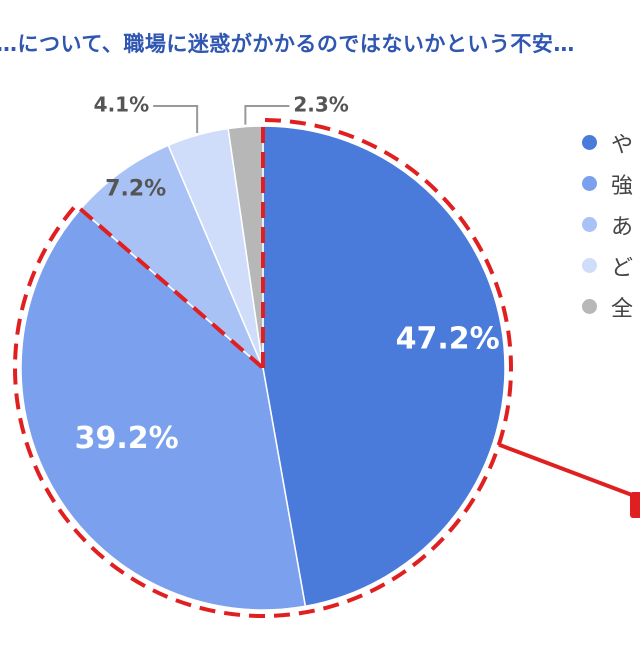 This screenshot has width=640, height=661. I want to click on data-label: 7.2%, so click(135, 189).